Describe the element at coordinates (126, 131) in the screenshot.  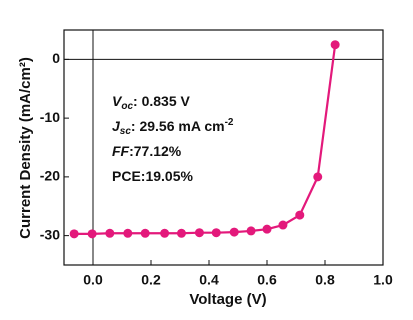
I see `annotation-part: sc` at that location.